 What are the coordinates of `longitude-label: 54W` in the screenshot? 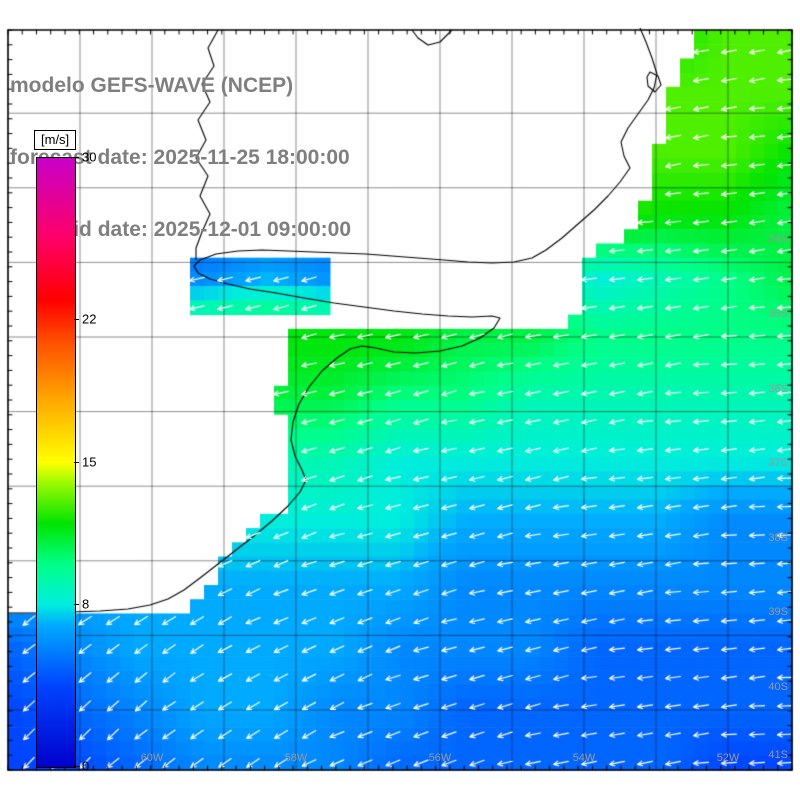 It's located at (584, 758).